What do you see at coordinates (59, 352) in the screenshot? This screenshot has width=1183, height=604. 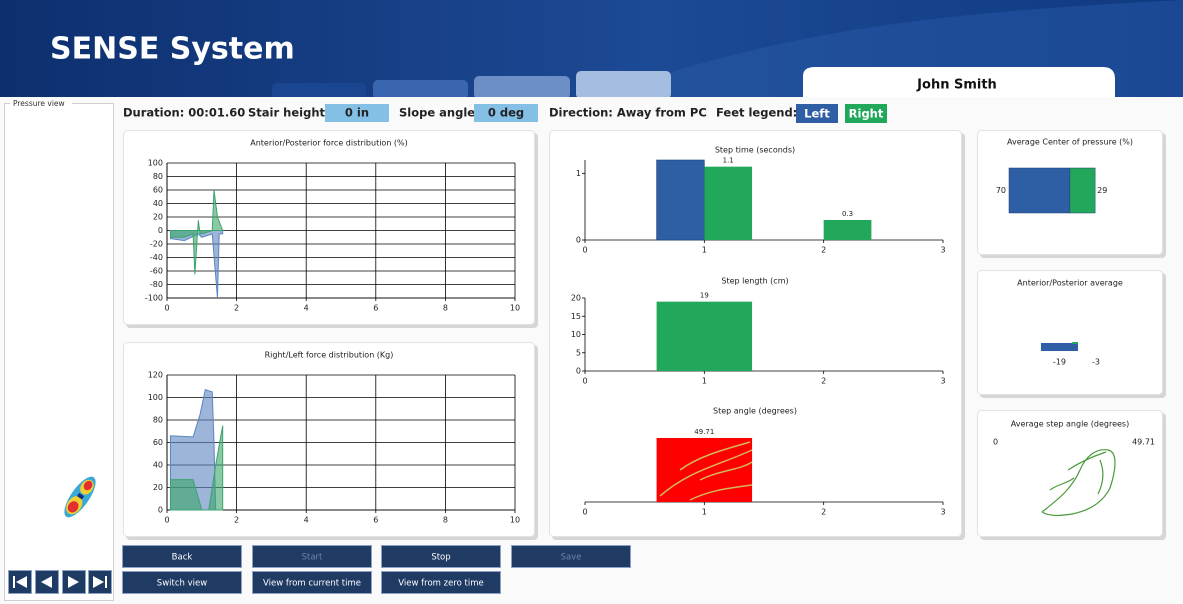 I see `pressure-view-panel` at bounding box center [59, 352].